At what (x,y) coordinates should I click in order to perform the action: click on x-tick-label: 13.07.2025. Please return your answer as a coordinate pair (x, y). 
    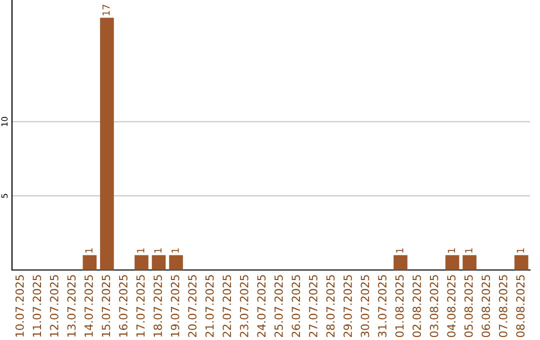
    Looking at the image, I should click on (71, 306).